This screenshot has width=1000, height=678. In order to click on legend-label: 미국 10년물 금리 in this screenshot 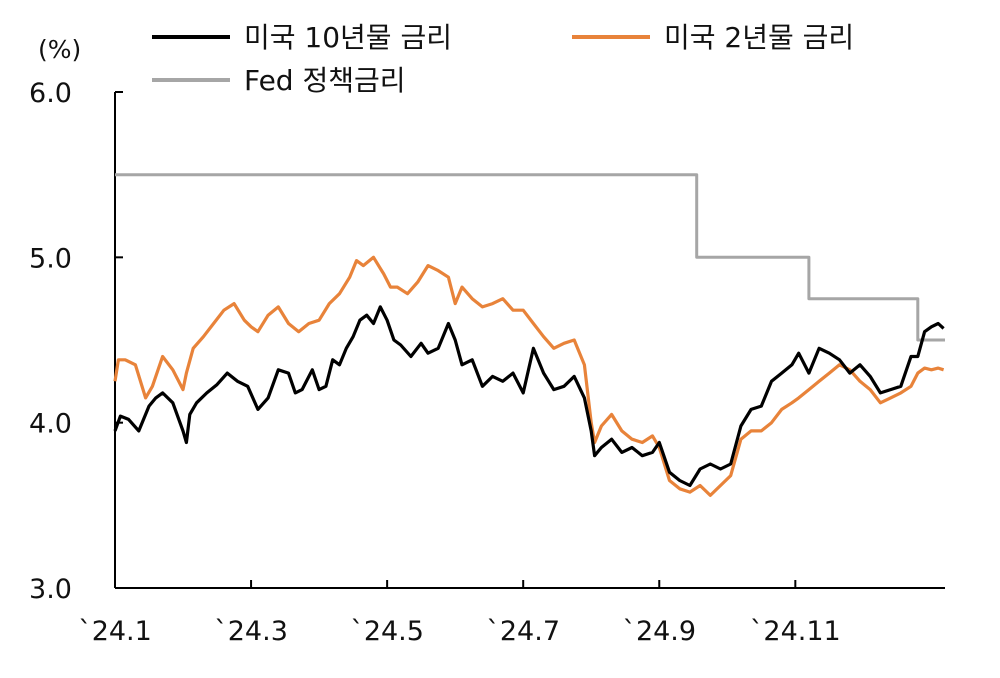, I will do `click(348, 37)`.